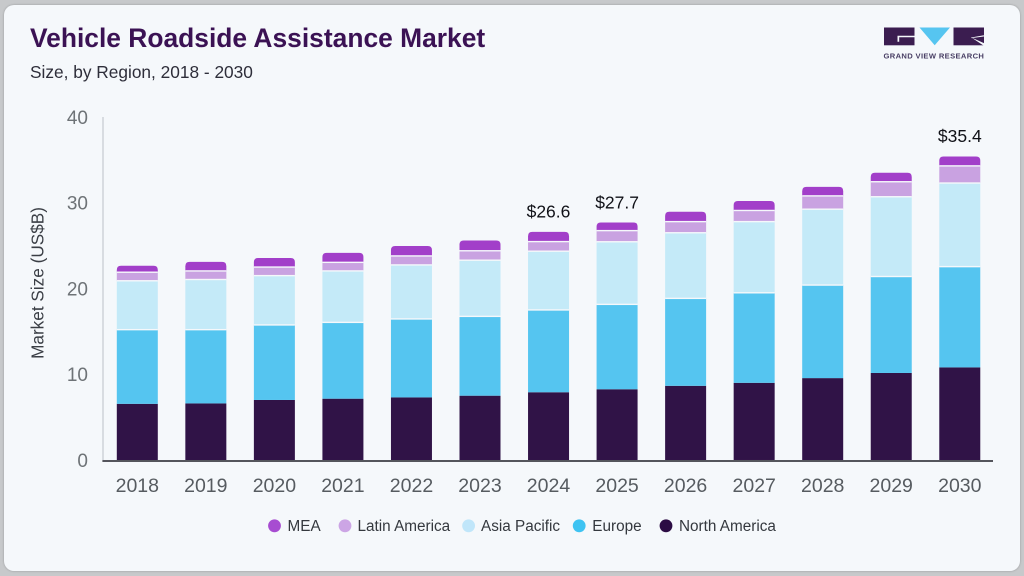  Describe the element at coordinates (960, 136) in the screenshot. I see `svg-text: $35.4` at that location.